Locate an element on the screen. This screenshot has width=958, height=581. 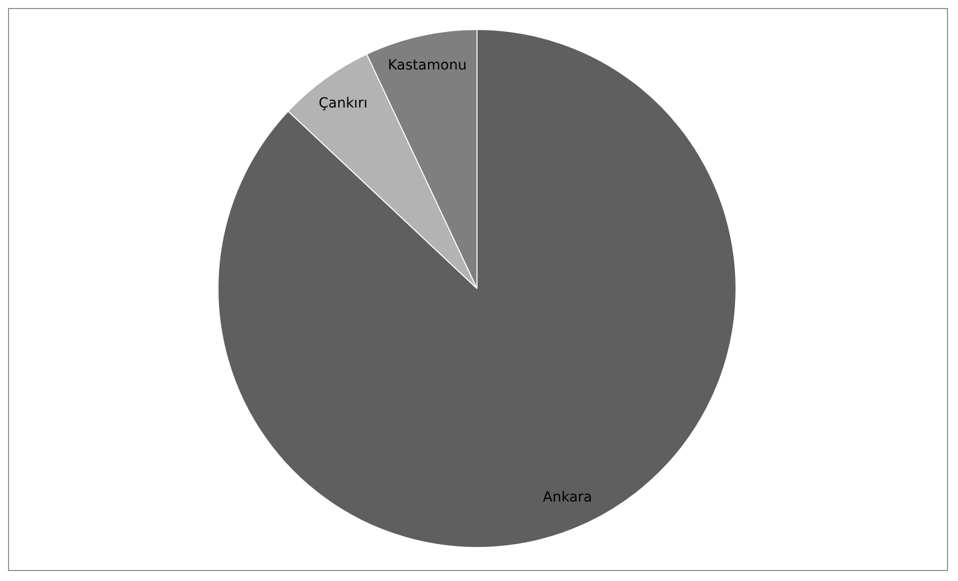
slice-label: Çankırı is located at coordinates (343, 104).